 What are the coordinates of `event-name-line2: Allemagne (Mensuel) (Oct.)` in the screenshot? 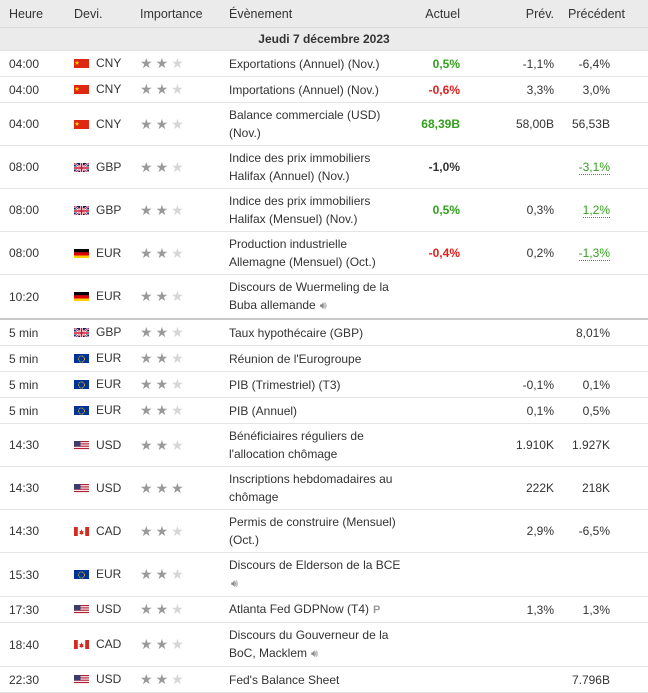 It's located at (302, 262).